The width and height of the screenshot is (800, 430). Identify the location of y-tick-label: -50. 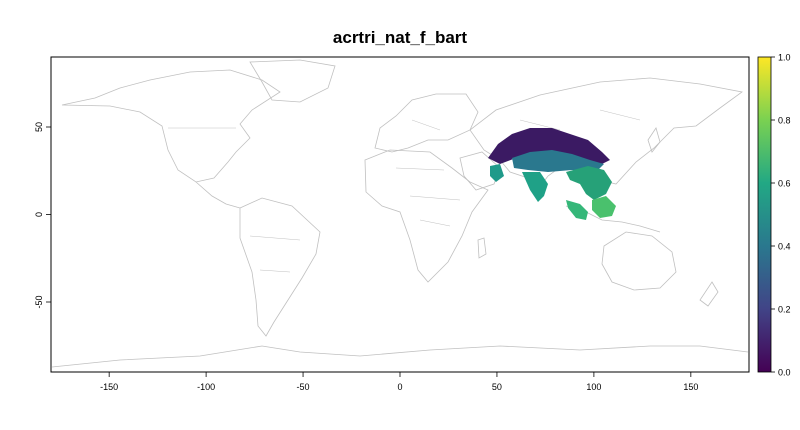
(39, 301).